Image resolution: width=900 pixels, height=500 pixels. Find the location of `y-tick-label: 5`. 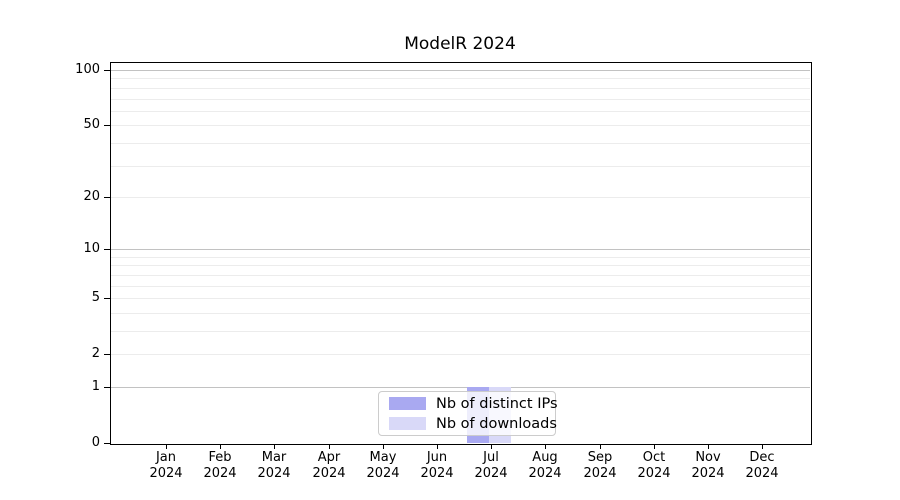

y-tick-label: 5 is located at coordinates (95, 297).